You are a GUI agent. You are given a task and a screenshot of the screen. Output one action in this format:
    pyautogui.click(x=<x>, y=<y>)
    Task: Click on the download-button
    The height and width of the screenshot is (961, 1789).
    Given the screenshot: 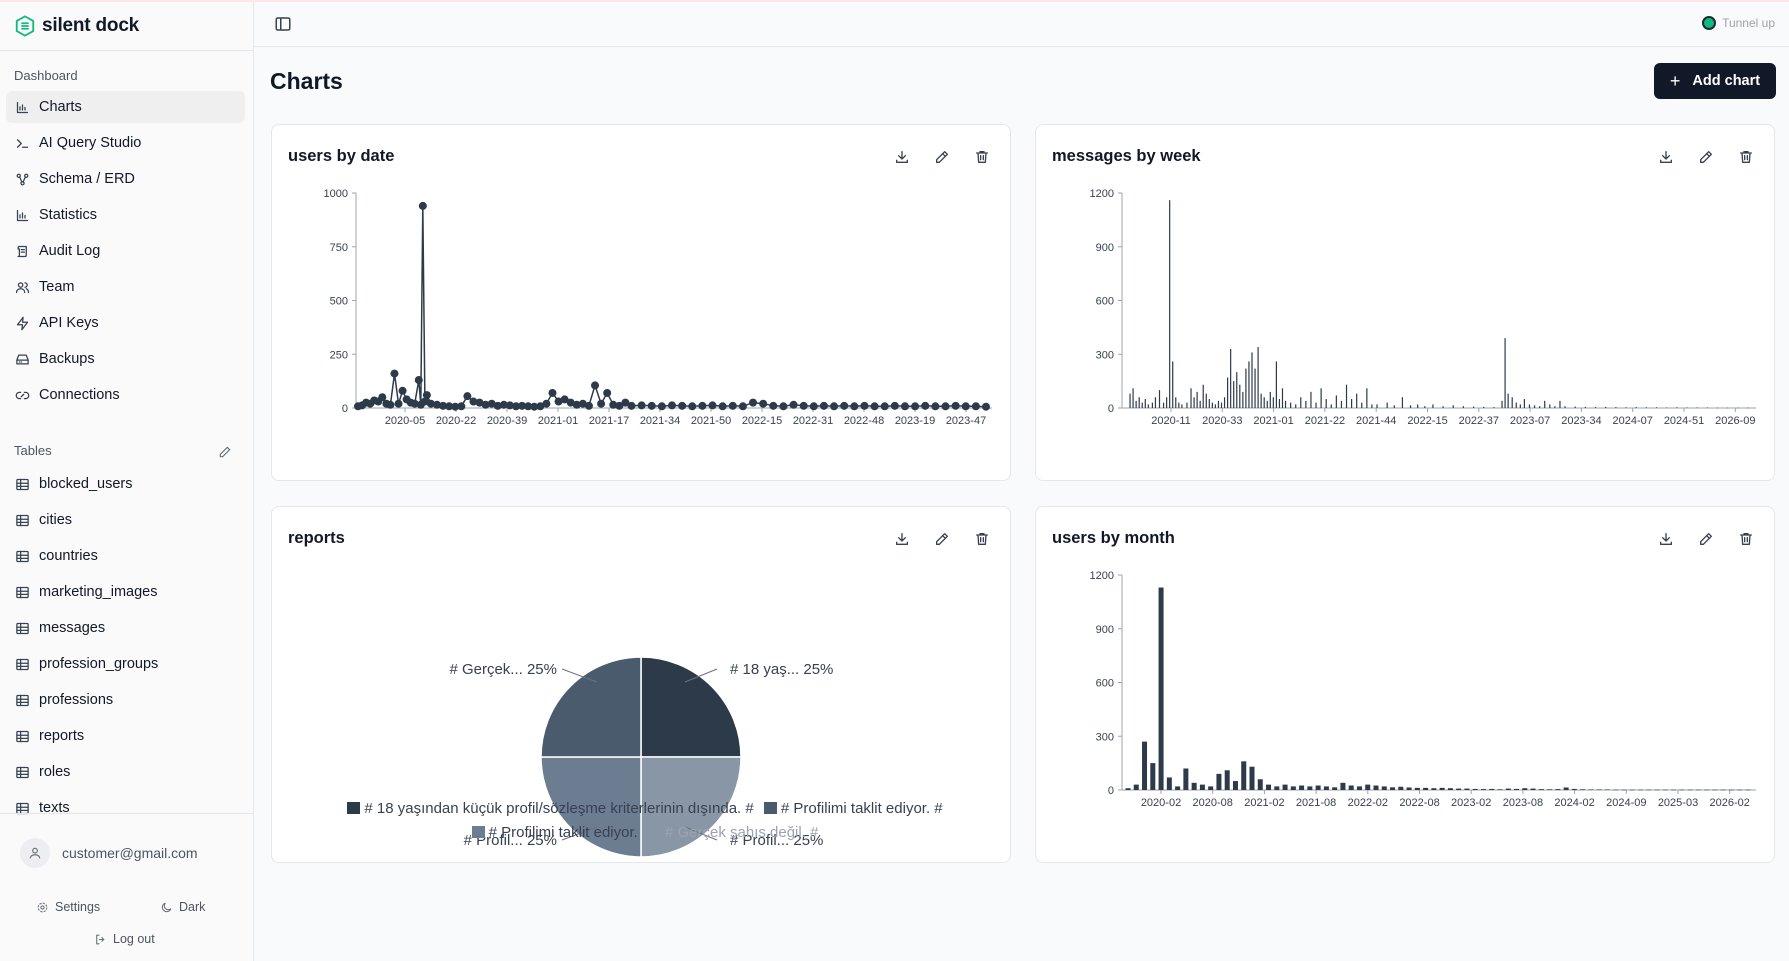 What is the action you would take?
    pyautogui.click(x=1666, y=157)
    